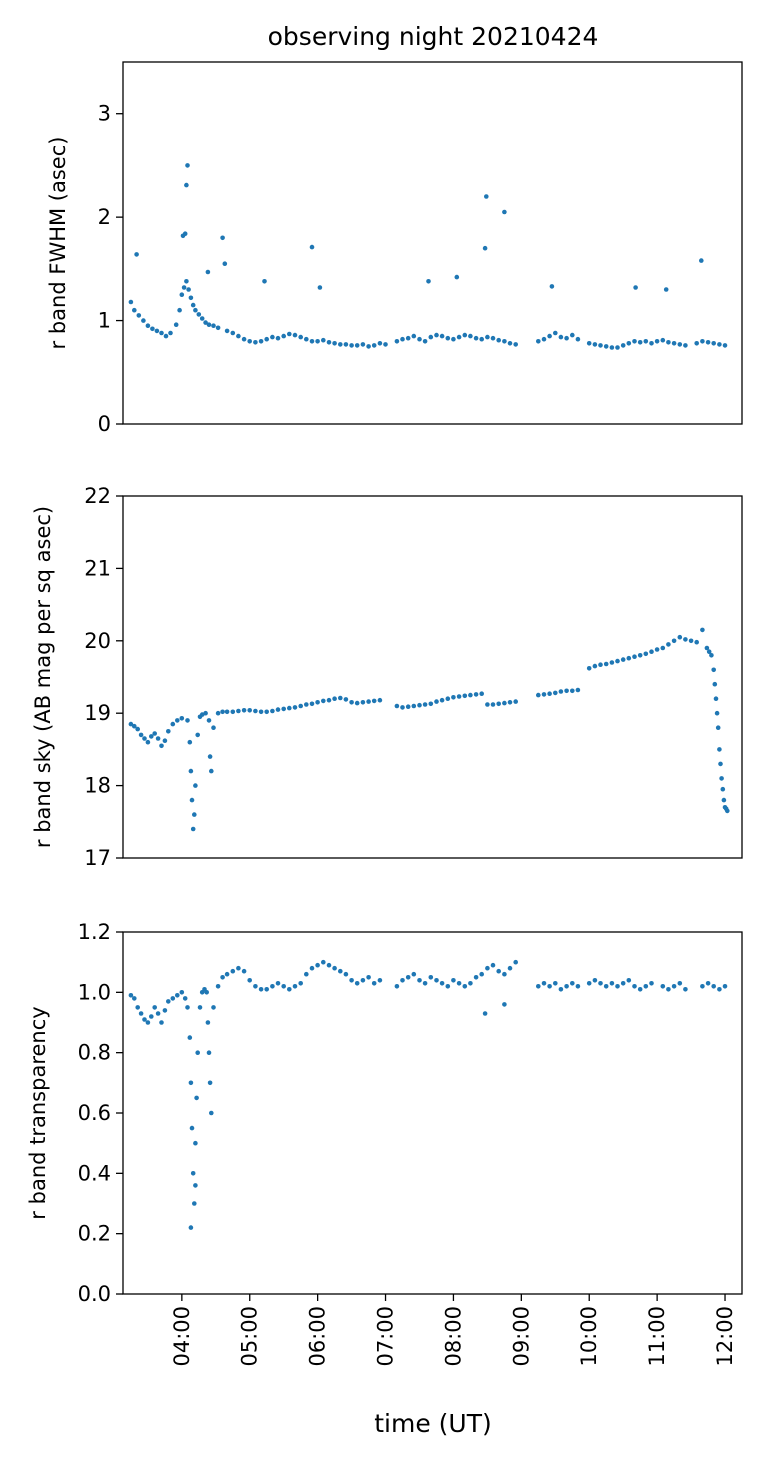 This screenshot has height=1458, width=766. I want to click on x-tick-label: 08:00, so click(453, 1336).